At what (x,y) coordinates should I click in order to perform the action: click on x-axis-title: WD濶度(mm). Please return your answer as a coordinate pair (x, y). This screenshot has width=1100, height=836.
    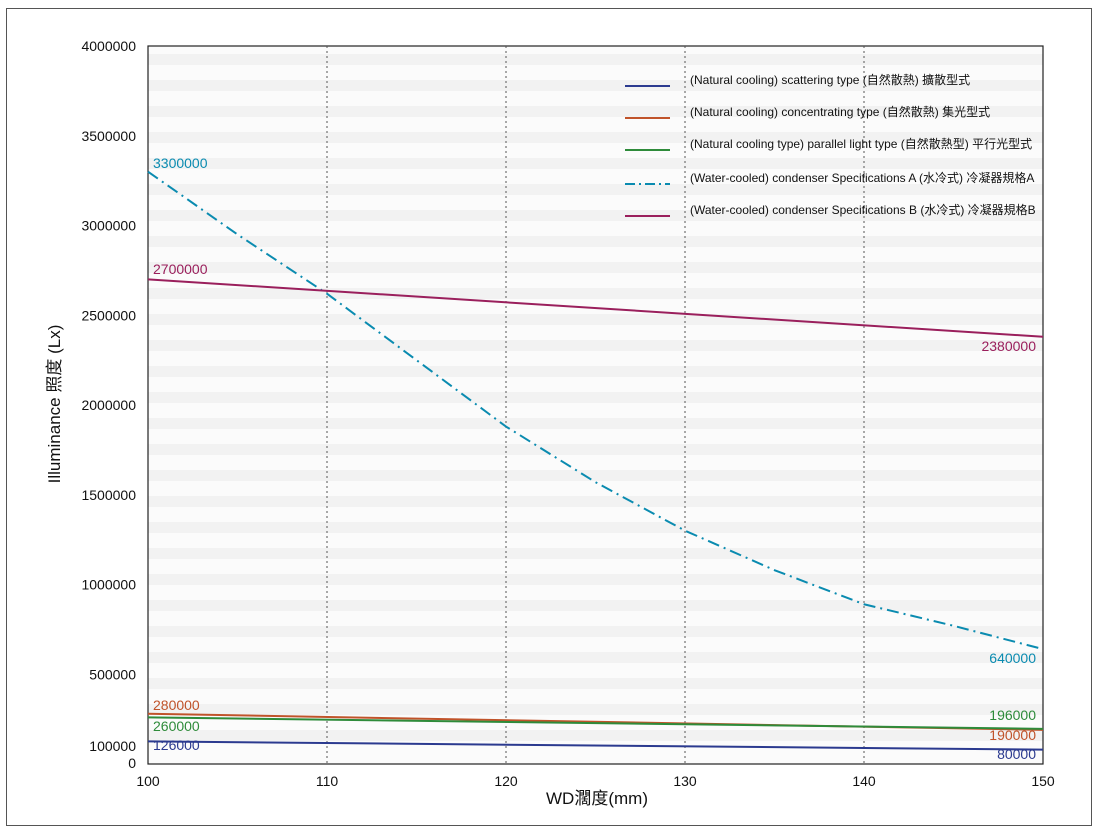
    Looking at the image, I should click on (597, 798).